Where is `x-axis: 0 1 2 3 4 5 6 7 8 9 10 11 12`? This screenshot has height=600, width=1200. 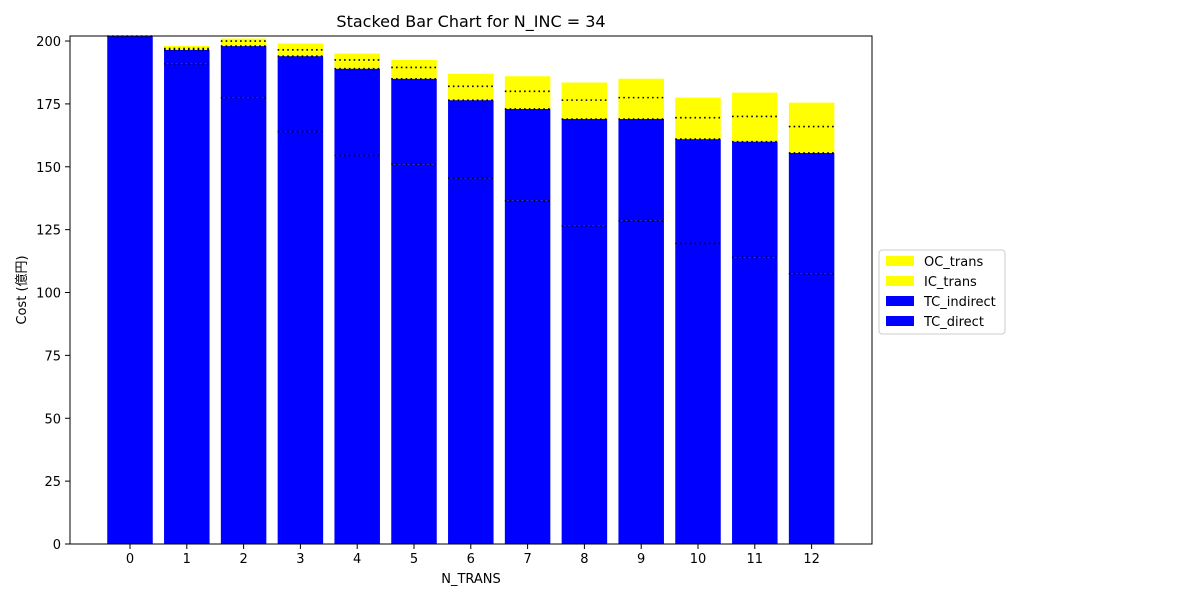 x-axis: 0 1 2 3 4 5 6 7 8 9 10 11 12 is located at coordinates (473, 555).